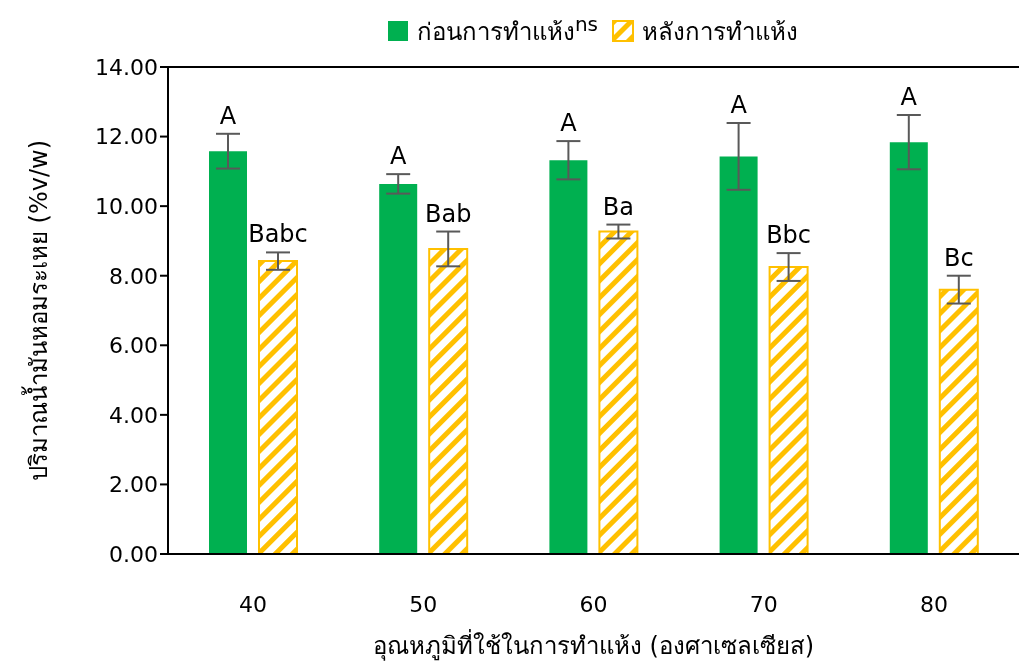 The height and width of the screenshot is (672, 1035). Describe the element at coordinates (278, 234) in the screenshot. I see `annotation: Babc` at that location.